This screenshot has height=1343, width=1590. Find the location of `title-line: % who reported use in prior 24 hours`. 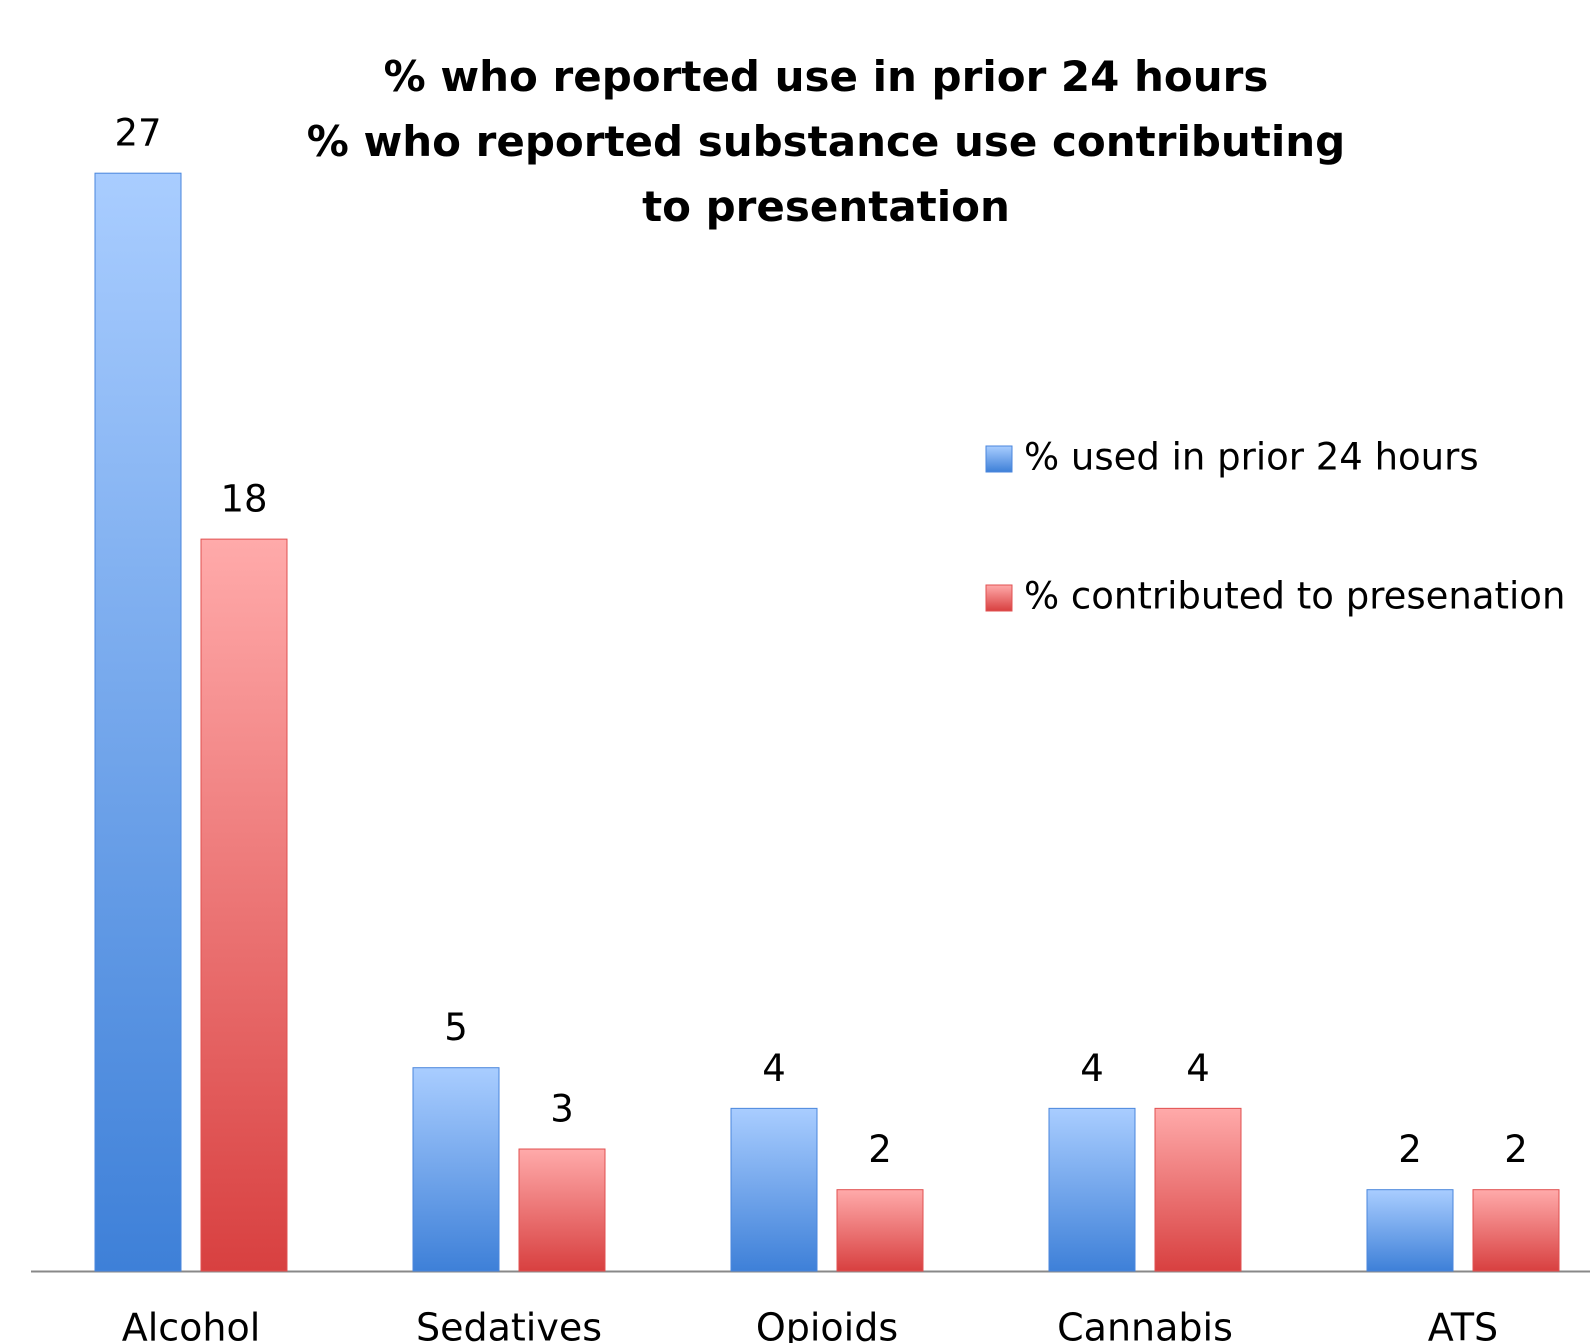

title-line: % who reported use in prior 24 hours is located at coordinates (826, 76).